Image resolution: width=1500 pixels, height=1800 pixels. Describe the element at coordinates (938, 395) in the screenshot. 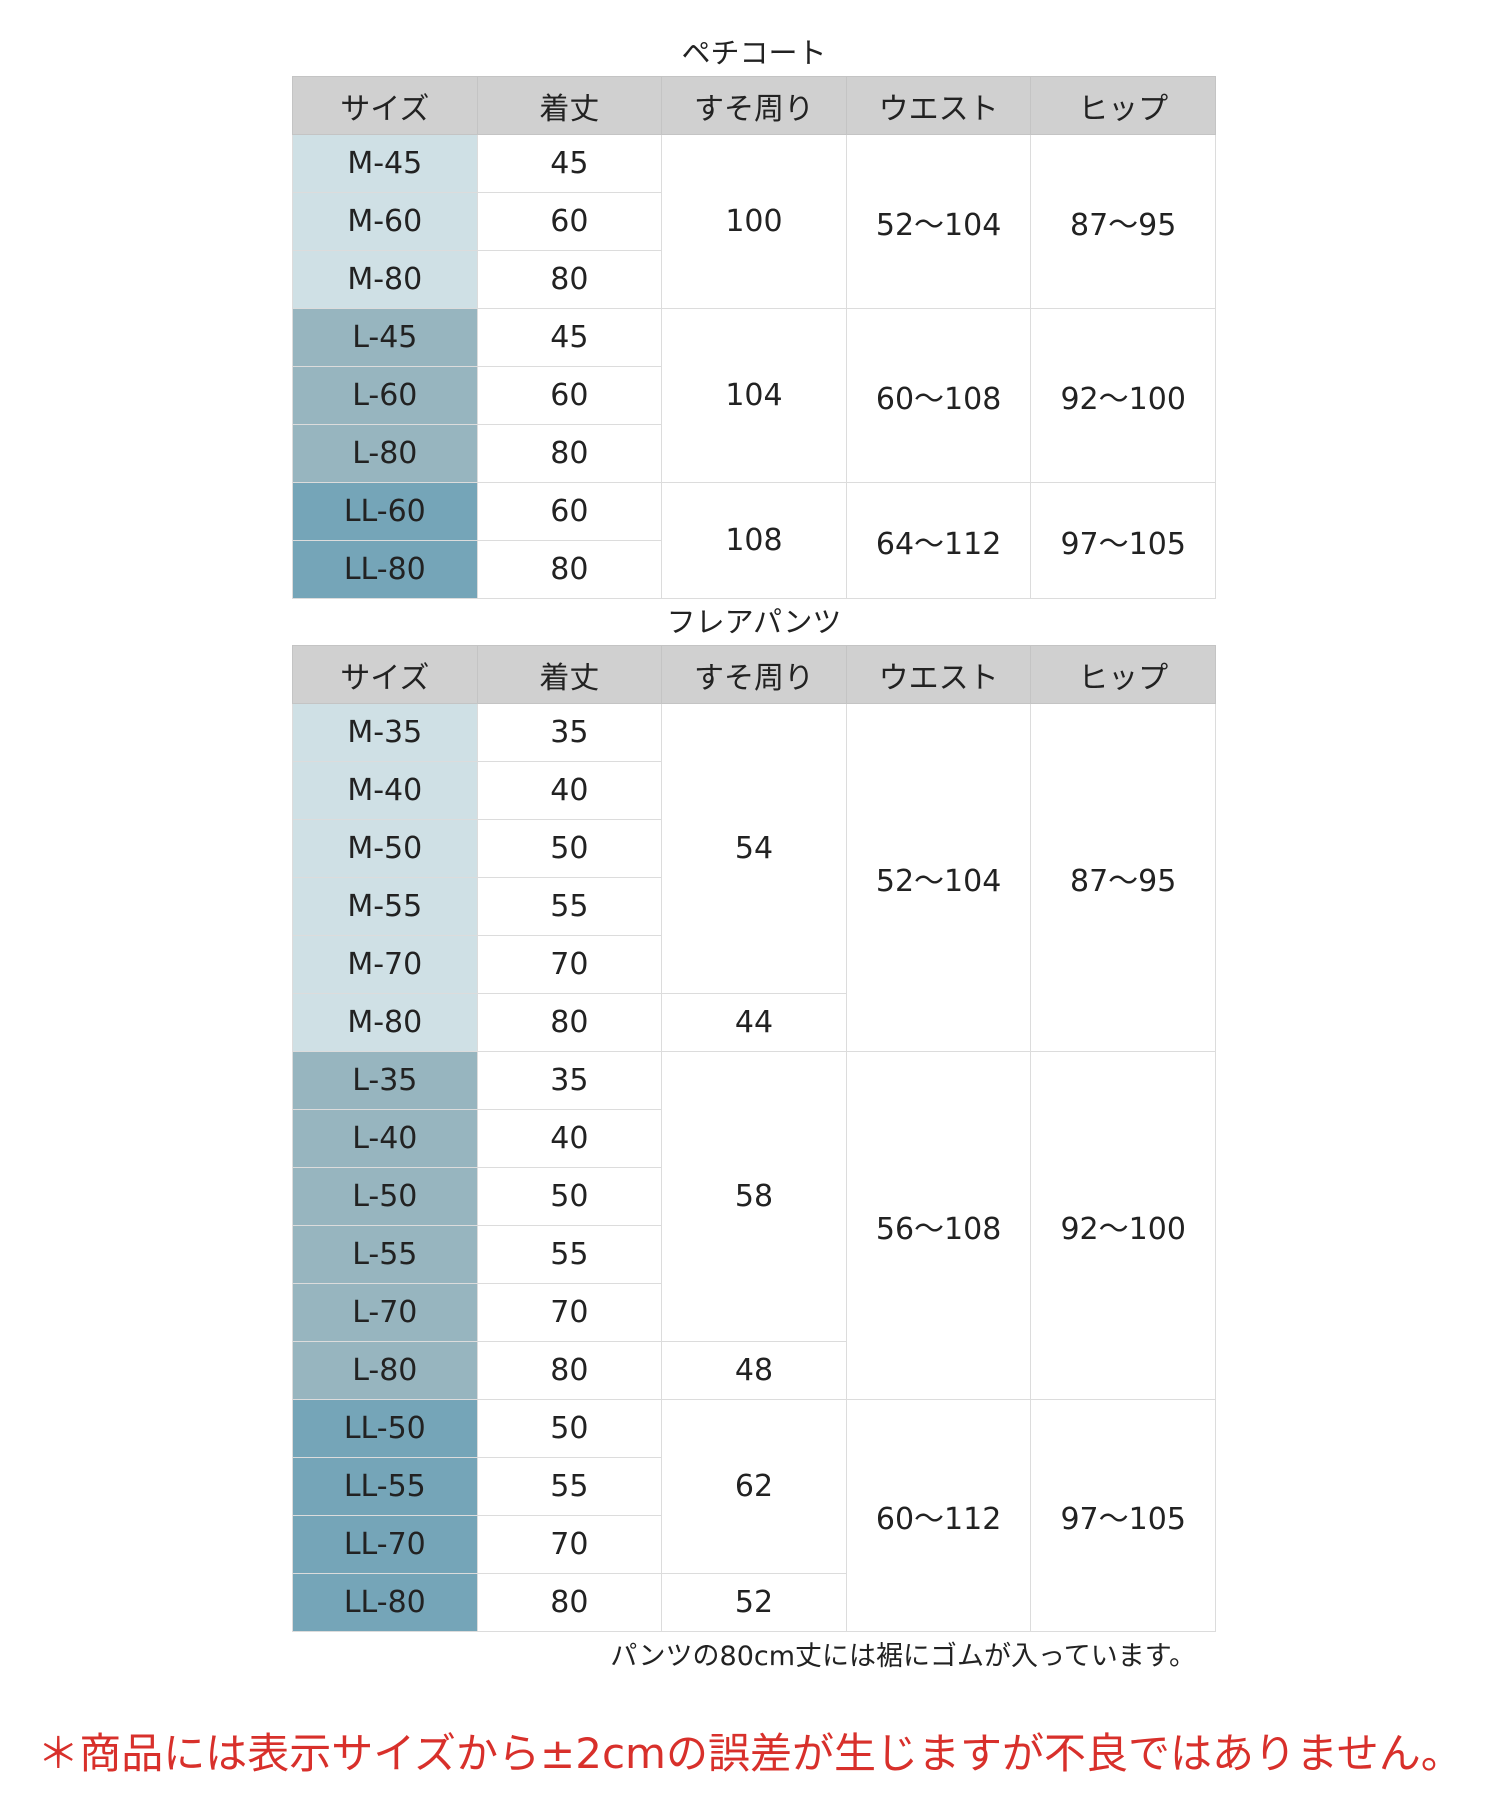

I see `waist-cell: 60〜108` at that location.